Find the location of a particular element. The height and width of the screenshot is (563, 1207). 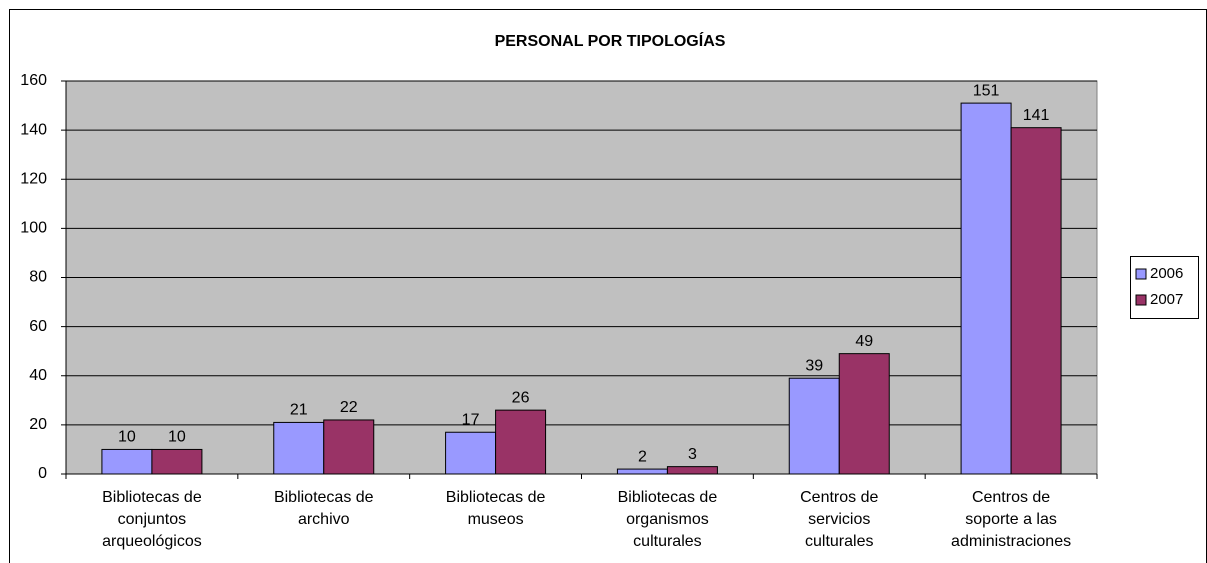

data-label: 26 is located at coordinates (521, 397).